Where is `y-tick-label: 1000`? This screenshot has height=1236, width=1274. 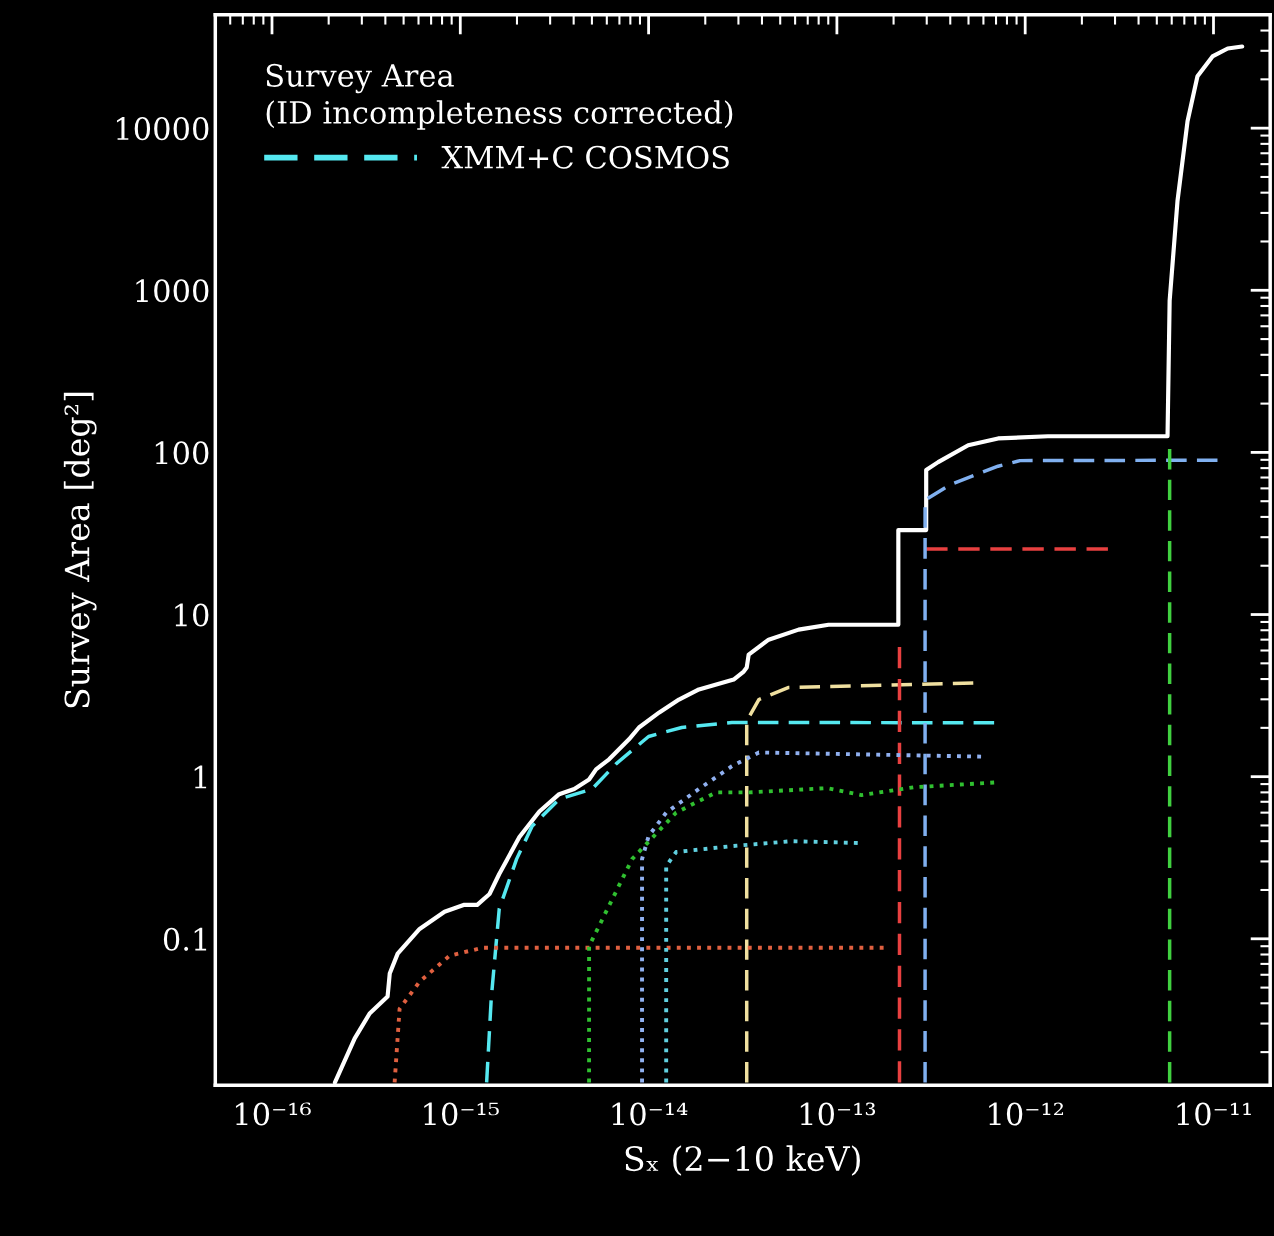
y-tick-label: 1000 is located at coordinates (172, 291).